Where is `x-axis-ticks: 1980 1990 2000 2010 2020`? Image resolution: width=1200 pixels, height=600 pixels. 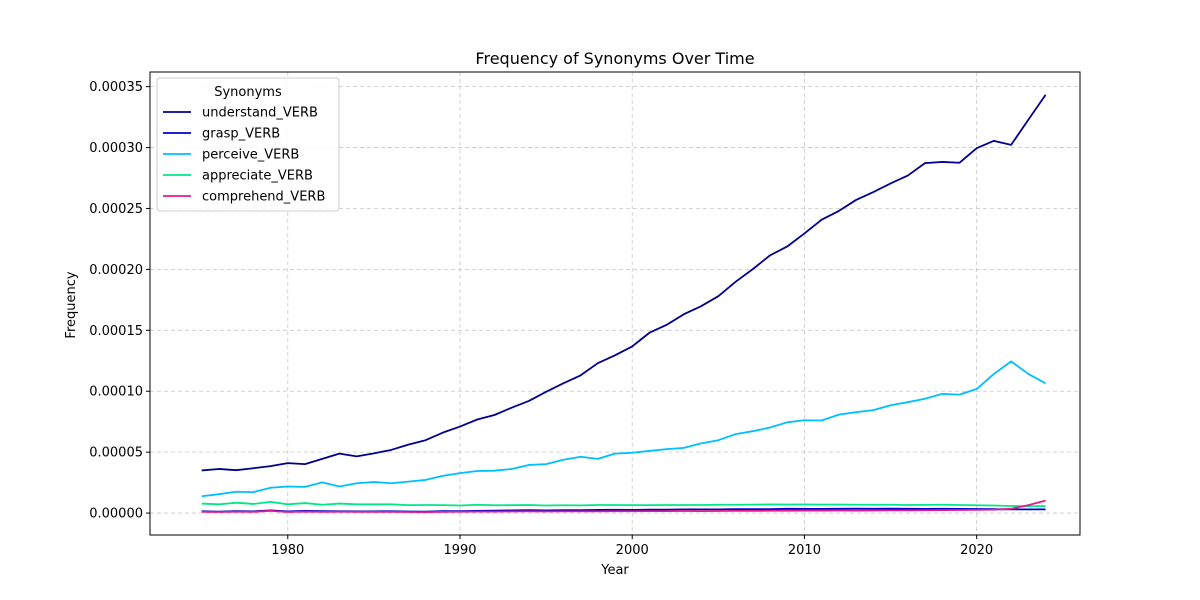
x-axis-ticks: 1980 1990 2000 2010 2020 is located at coordinates (632, 546).